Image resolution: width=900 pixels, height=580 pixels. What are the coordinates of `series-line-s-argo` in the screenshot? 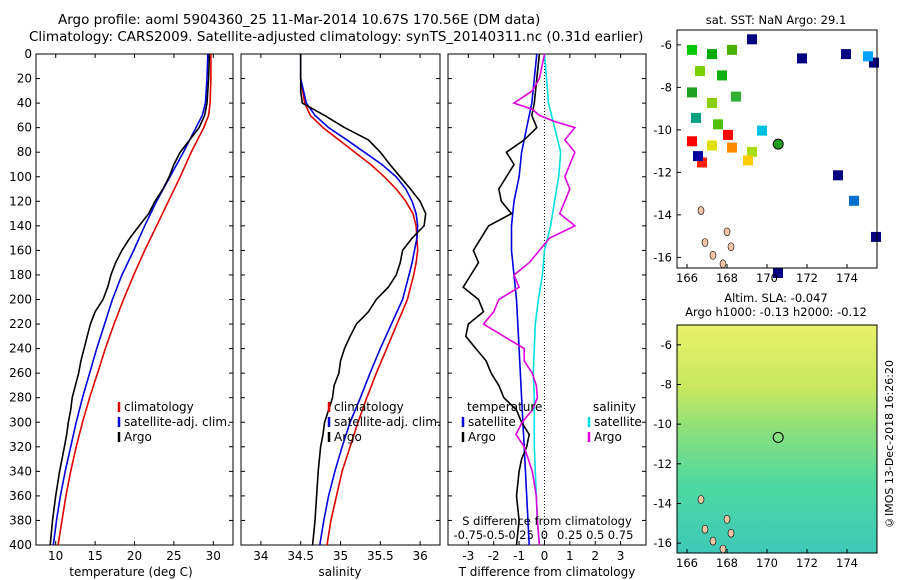 It's located at (529, 299).